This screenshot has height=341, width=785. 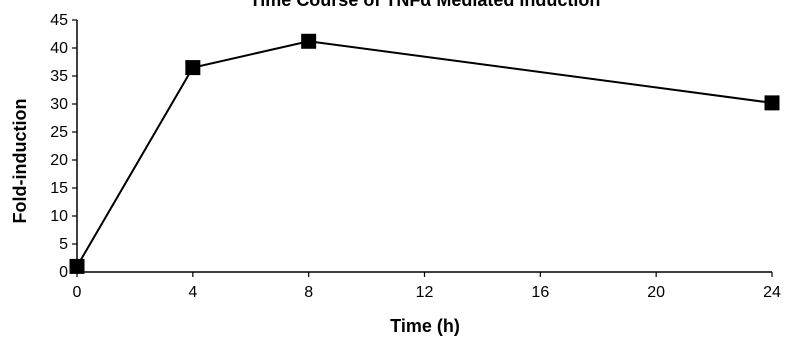 I want to click on y-tick-label: 0, so click(x=63, y=272).